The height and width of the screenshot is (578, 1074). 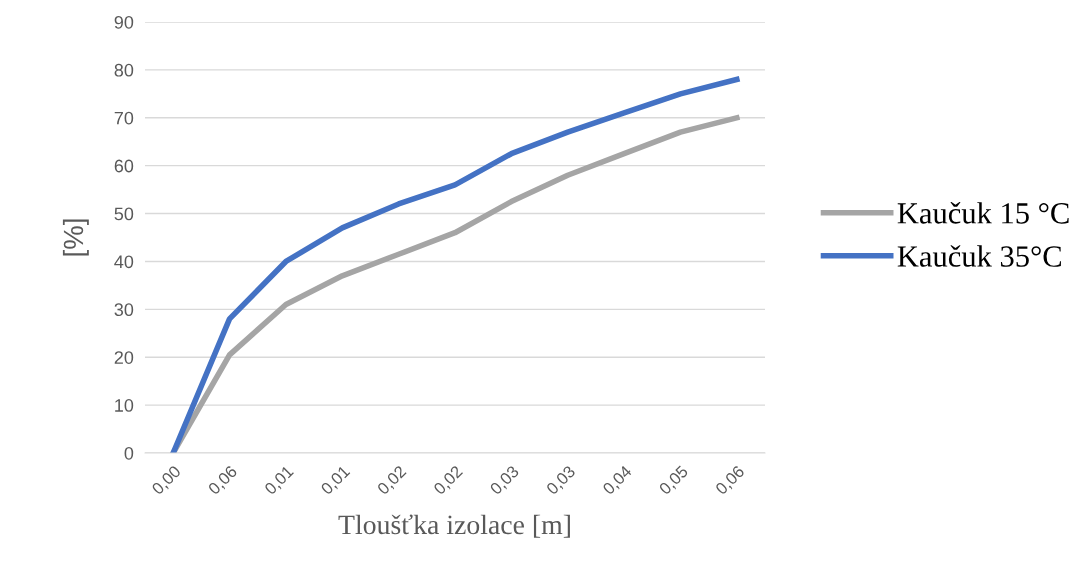 I want to click on x-tick-label: 0,00, so click(x=167, y=480).